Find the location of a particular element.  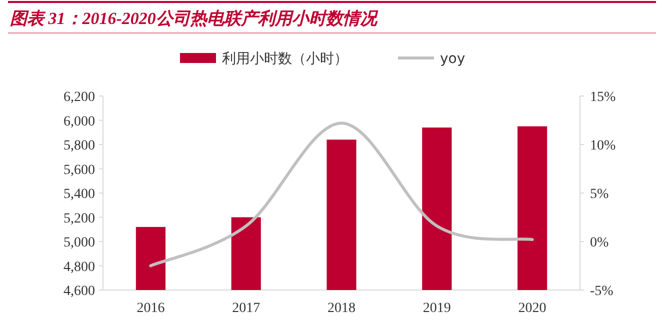

y2-tick-label: 0% is located at coordinates (599, 243).